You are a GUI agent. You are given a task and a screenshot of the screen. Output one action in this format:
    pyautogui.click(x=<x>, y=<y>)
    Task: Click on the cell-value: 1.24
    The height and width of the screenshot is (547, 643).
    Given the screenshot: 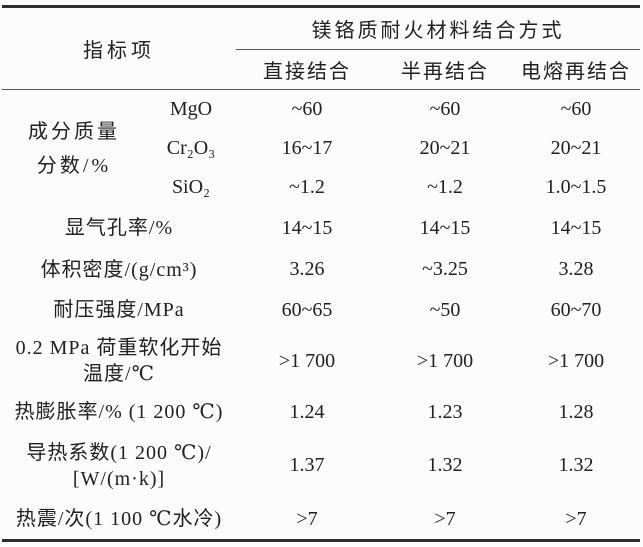 What is the action you would take?
    pyautogui.click(x=307, y=411)
    